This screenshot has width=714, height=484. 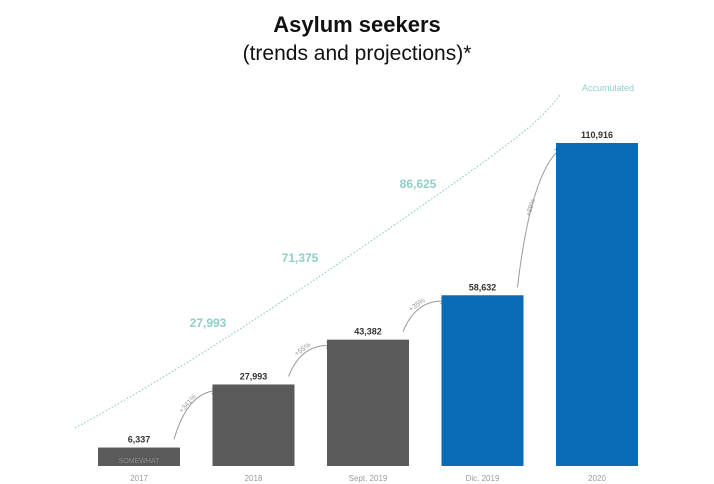 What do you see at coordinates (139, 440) in the screenshot?
I see `bar-value-label: 6,337` at bounding box center [139, 440].